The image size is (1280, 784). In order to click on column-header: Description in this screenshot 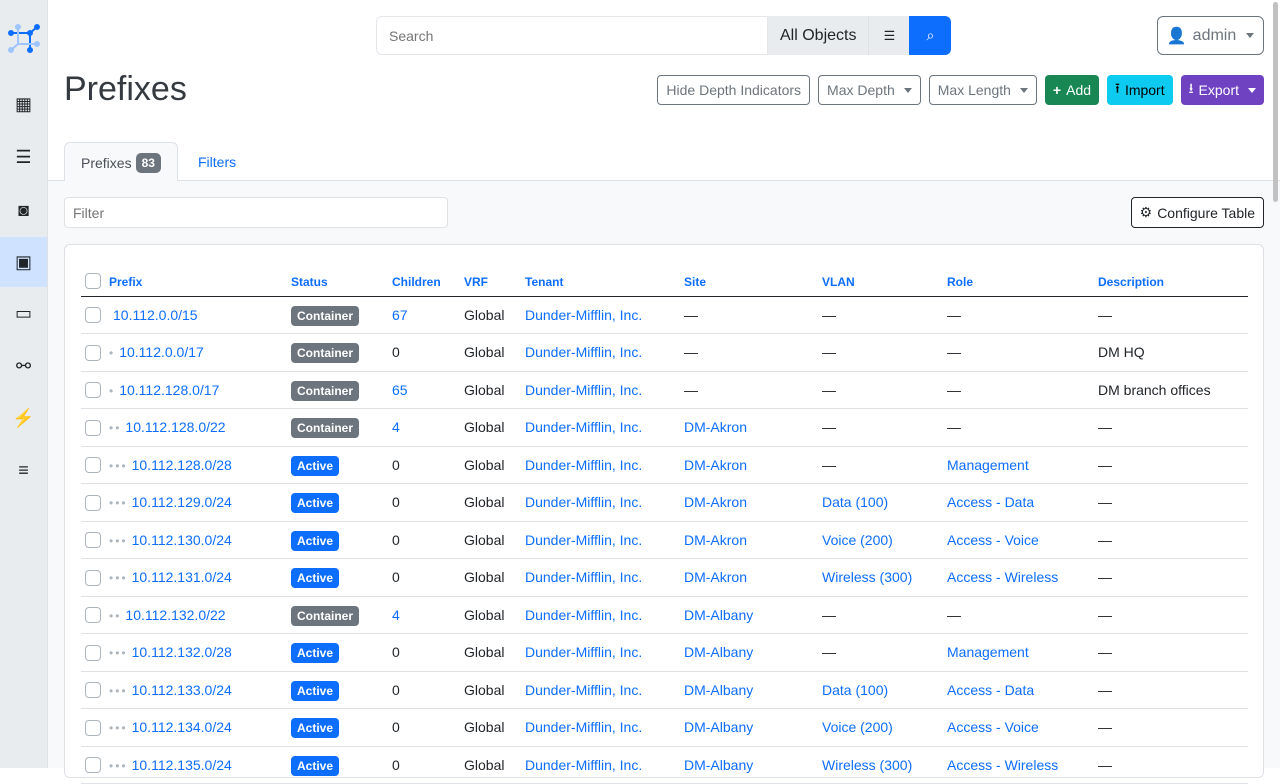, I will do `click(1171, 282)`.